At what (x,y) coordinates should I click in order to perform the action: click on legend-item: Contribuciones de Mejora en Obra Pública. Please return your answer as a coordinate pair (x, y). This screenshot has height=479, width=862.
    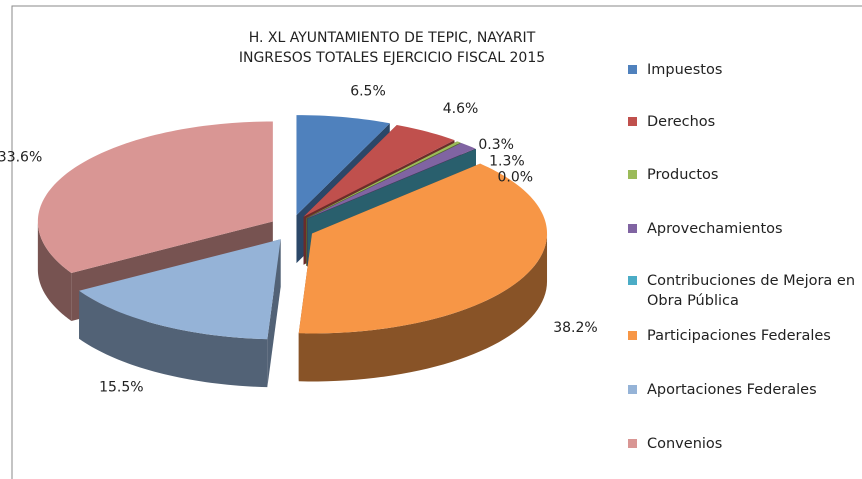
    Looking at the image, I should click on (745, 291).